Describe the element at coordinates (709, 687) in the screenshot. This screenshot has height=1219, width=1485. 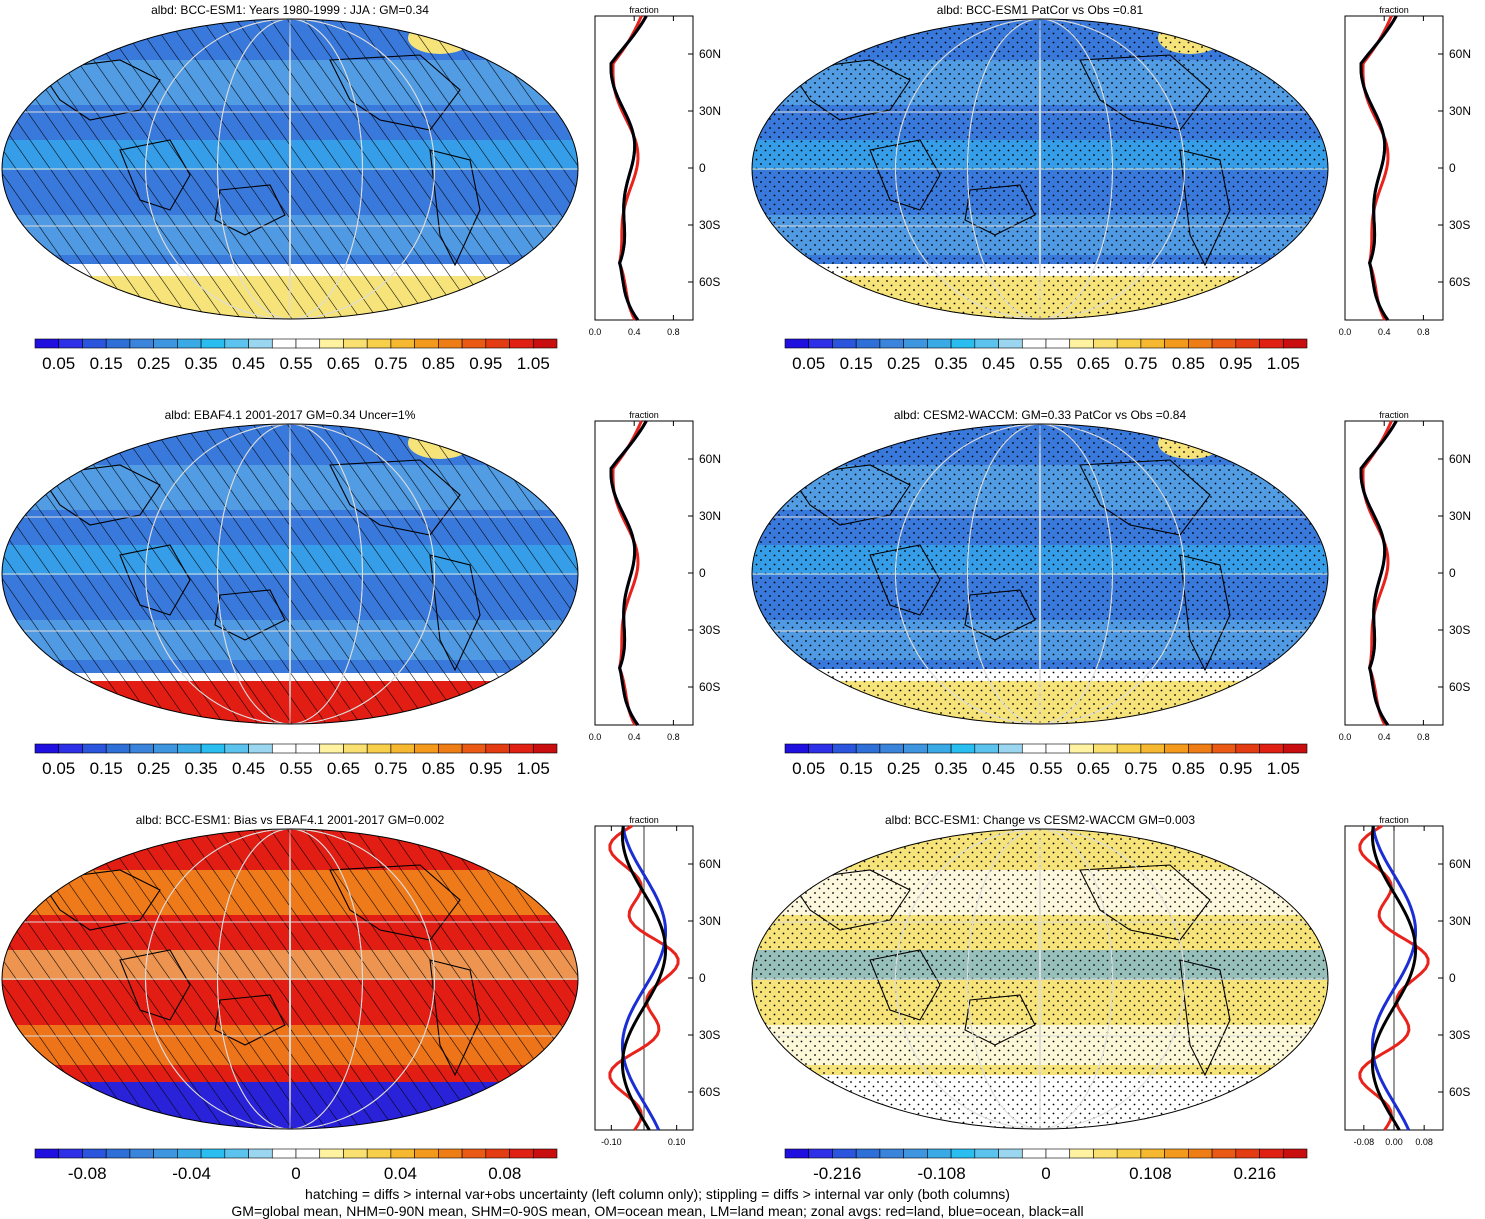
I see `lat-label: 60S` at that location.